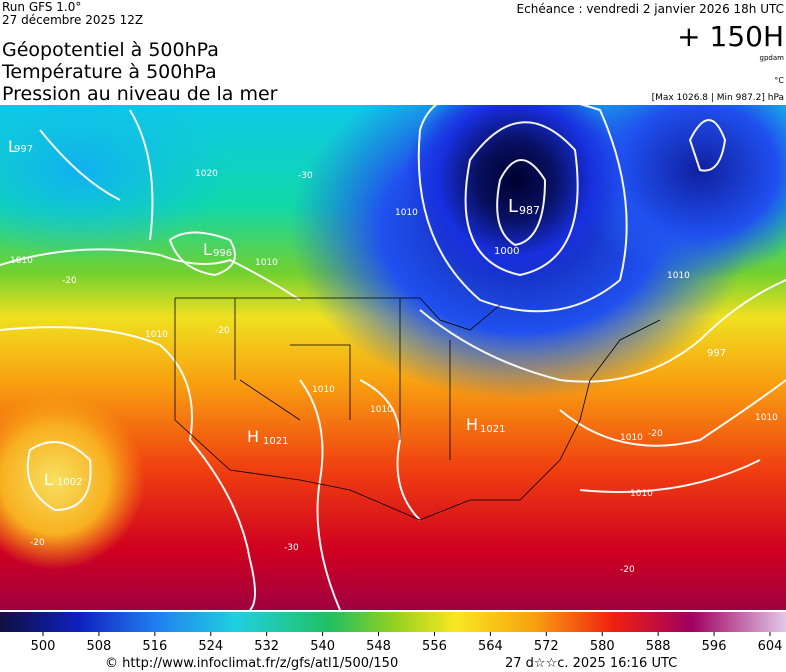 This screenshot has width=786, height=672. Describe the element at coordinates (72, 20) in the screenshot. I see `run-date: 27 décembre 2025 12Z` at that location.